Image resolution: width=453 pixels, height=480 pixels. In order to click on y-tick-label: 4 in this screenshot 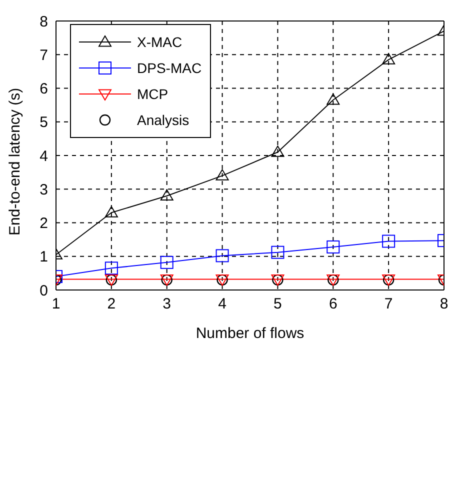, I will do `click(44, 156)`.